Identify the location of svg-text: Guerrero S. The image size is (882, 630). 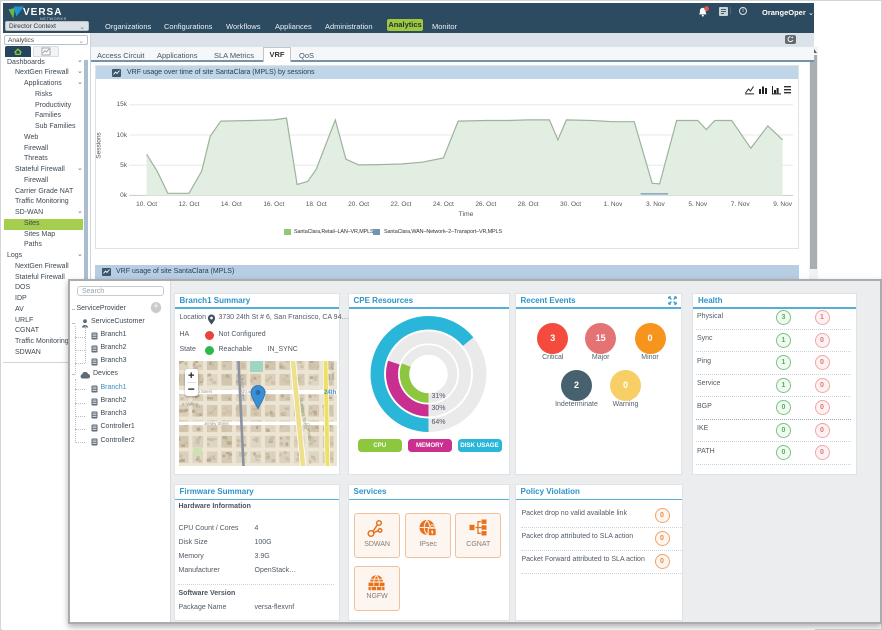
(309, 433).